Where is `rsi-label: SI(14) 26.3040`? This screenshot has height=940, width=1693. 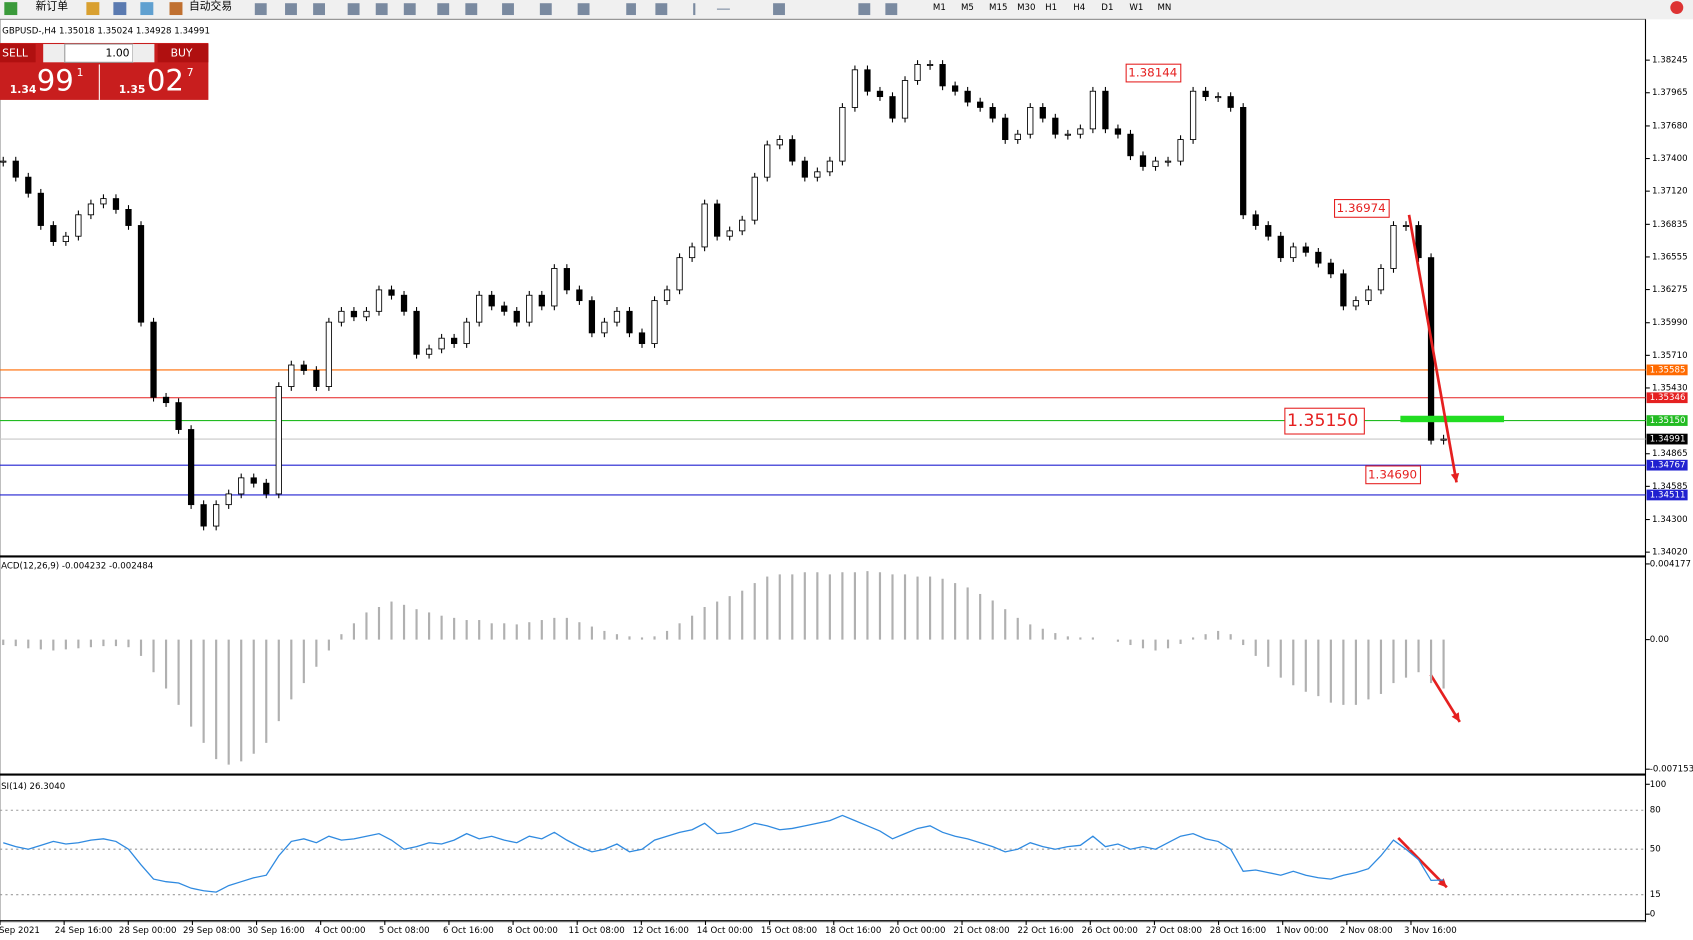
rsi-label: SI(14) 26.3040 is located at coordinates (33, 787).